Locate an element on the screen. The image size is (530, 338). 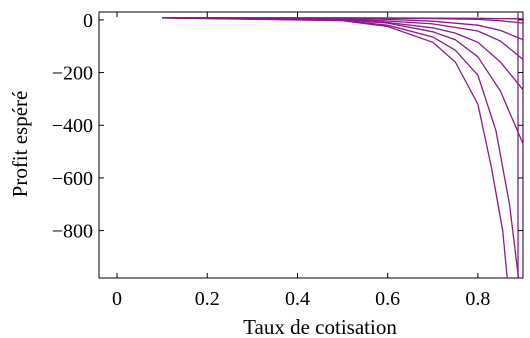
y-tick-label: −400 is located at coordinates (72, 126).